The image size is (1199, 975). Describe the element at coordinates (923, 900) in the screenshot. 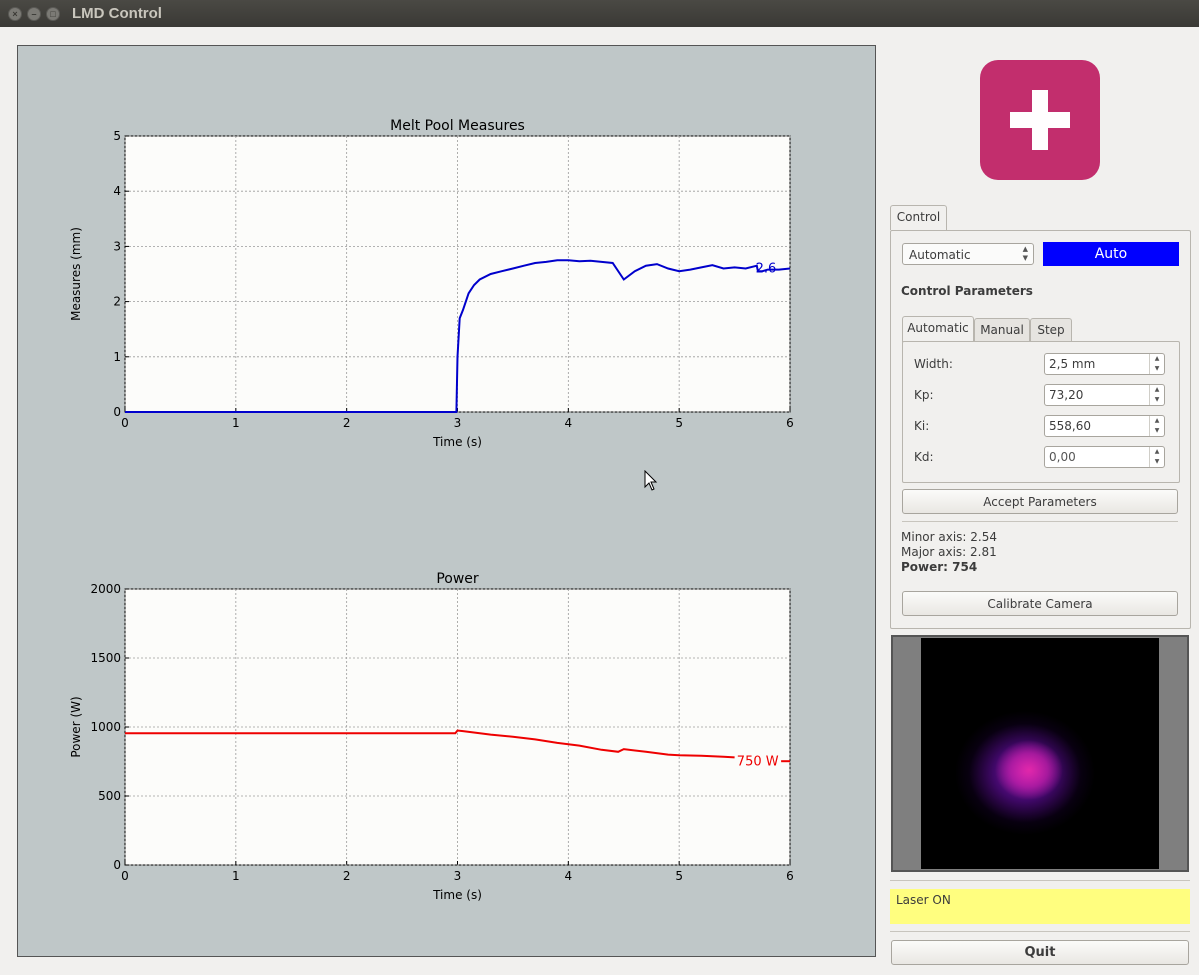

I see `status-text: Laser ON` at that location.